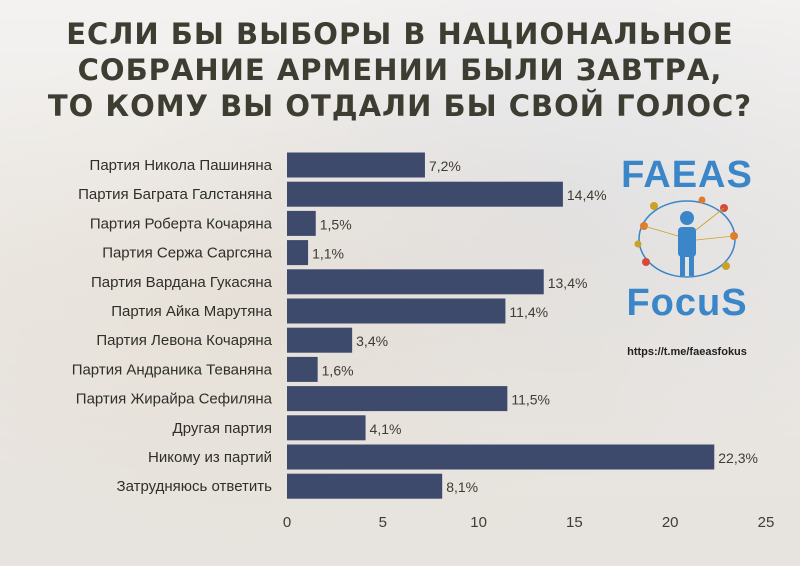 Image resolution: width=800 pixels, height=566 pixels. I want to click on x-tick-label: 20, so click(670, 522).